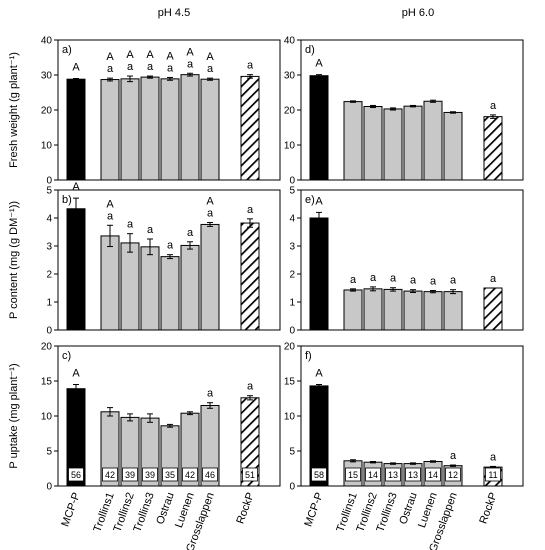 Image resolution: width=545 pixels, height=550 pixels. What do you see at coordinates (76, 187) in the screenshot?
I see `panel-3-letter-upper-0: A` at bounding box center [76, 187].